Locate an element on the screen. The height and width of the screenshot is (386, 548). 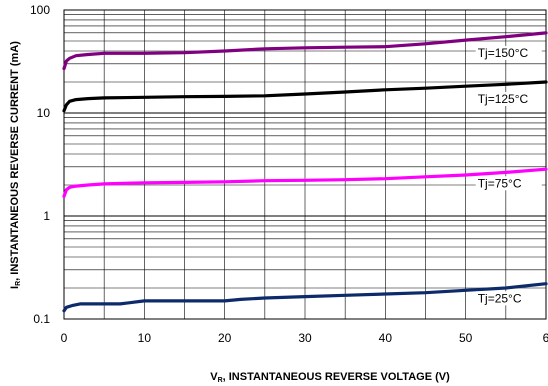
x-tick-label: 40 is located at coordinates (386, 338).